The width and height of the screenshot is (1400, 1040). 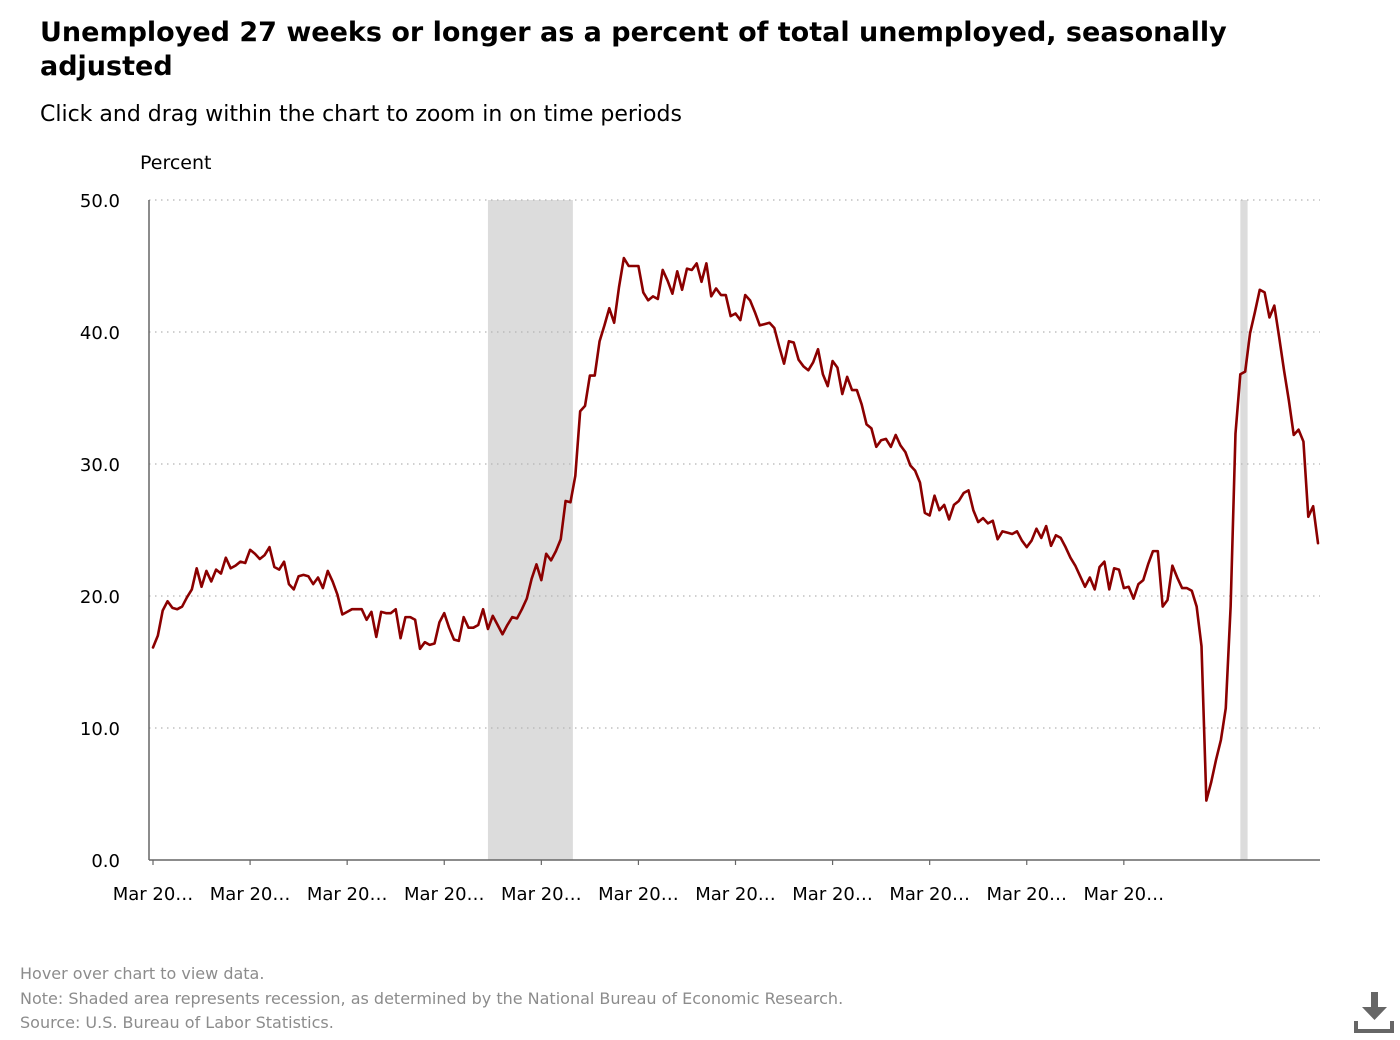 I want to click on download-button, so click(x=1374, y=1013).